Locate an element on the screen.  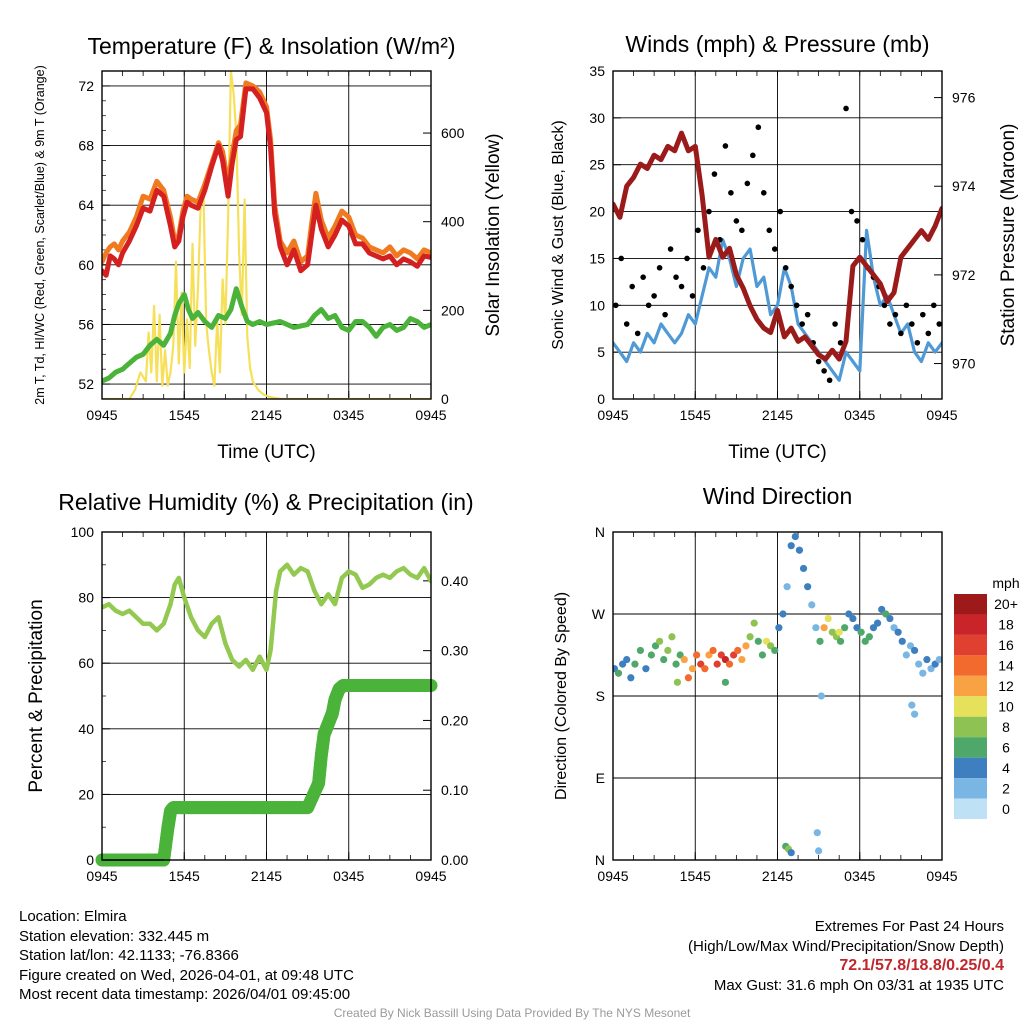
colorbar-label: 8 is located at coordinates (1006, 727).